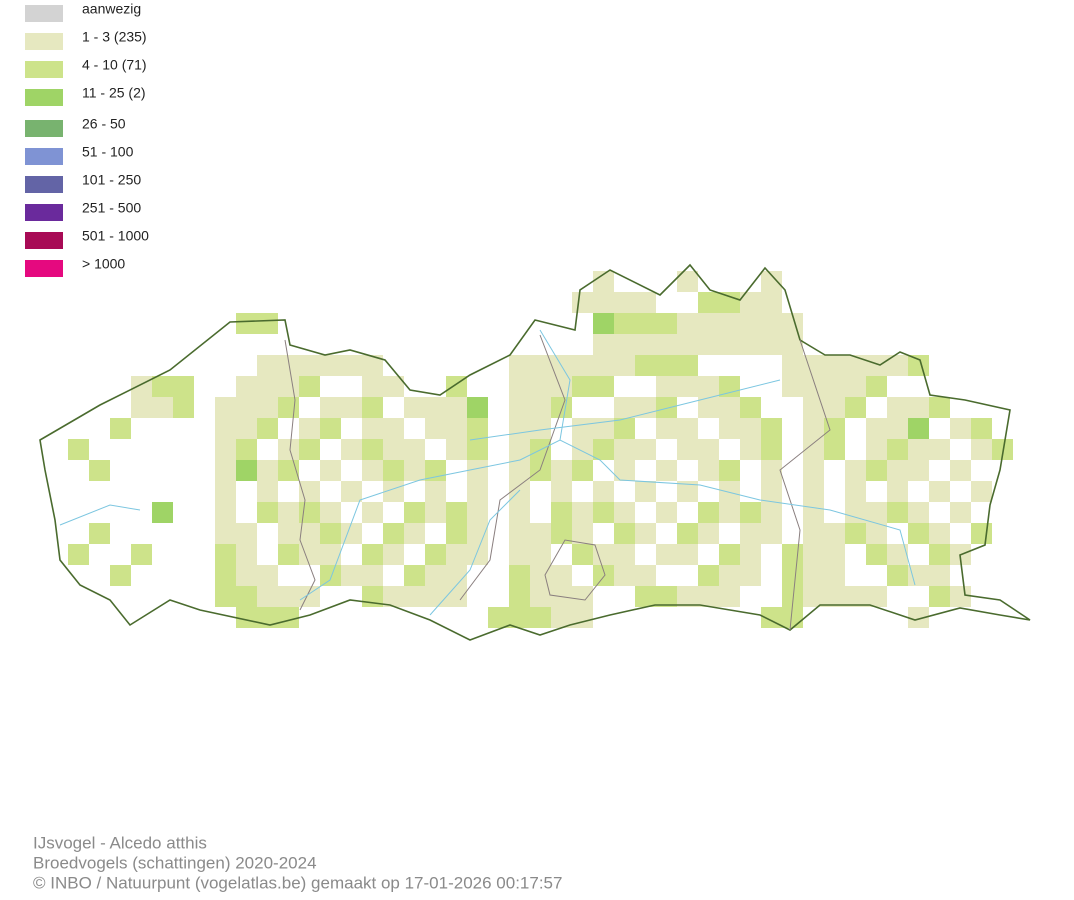 The image size is (1074, 900). Describe the element at coordinates (115, 236) in the screenshot. I see `legend-label: 501 - 1000` at that location.